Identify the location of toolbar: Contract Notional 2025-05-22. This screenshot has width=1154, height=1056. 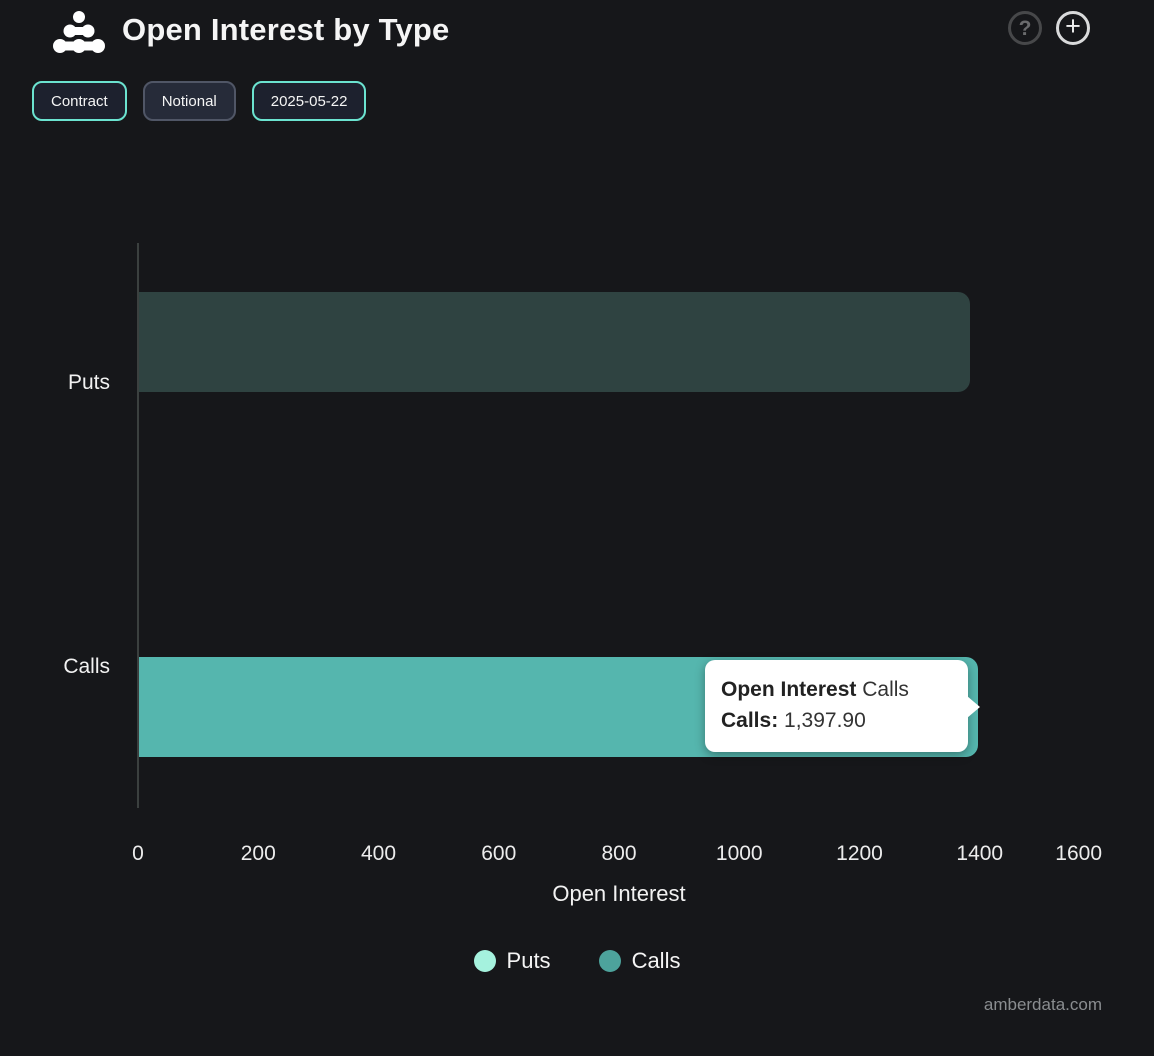
(199, 101).